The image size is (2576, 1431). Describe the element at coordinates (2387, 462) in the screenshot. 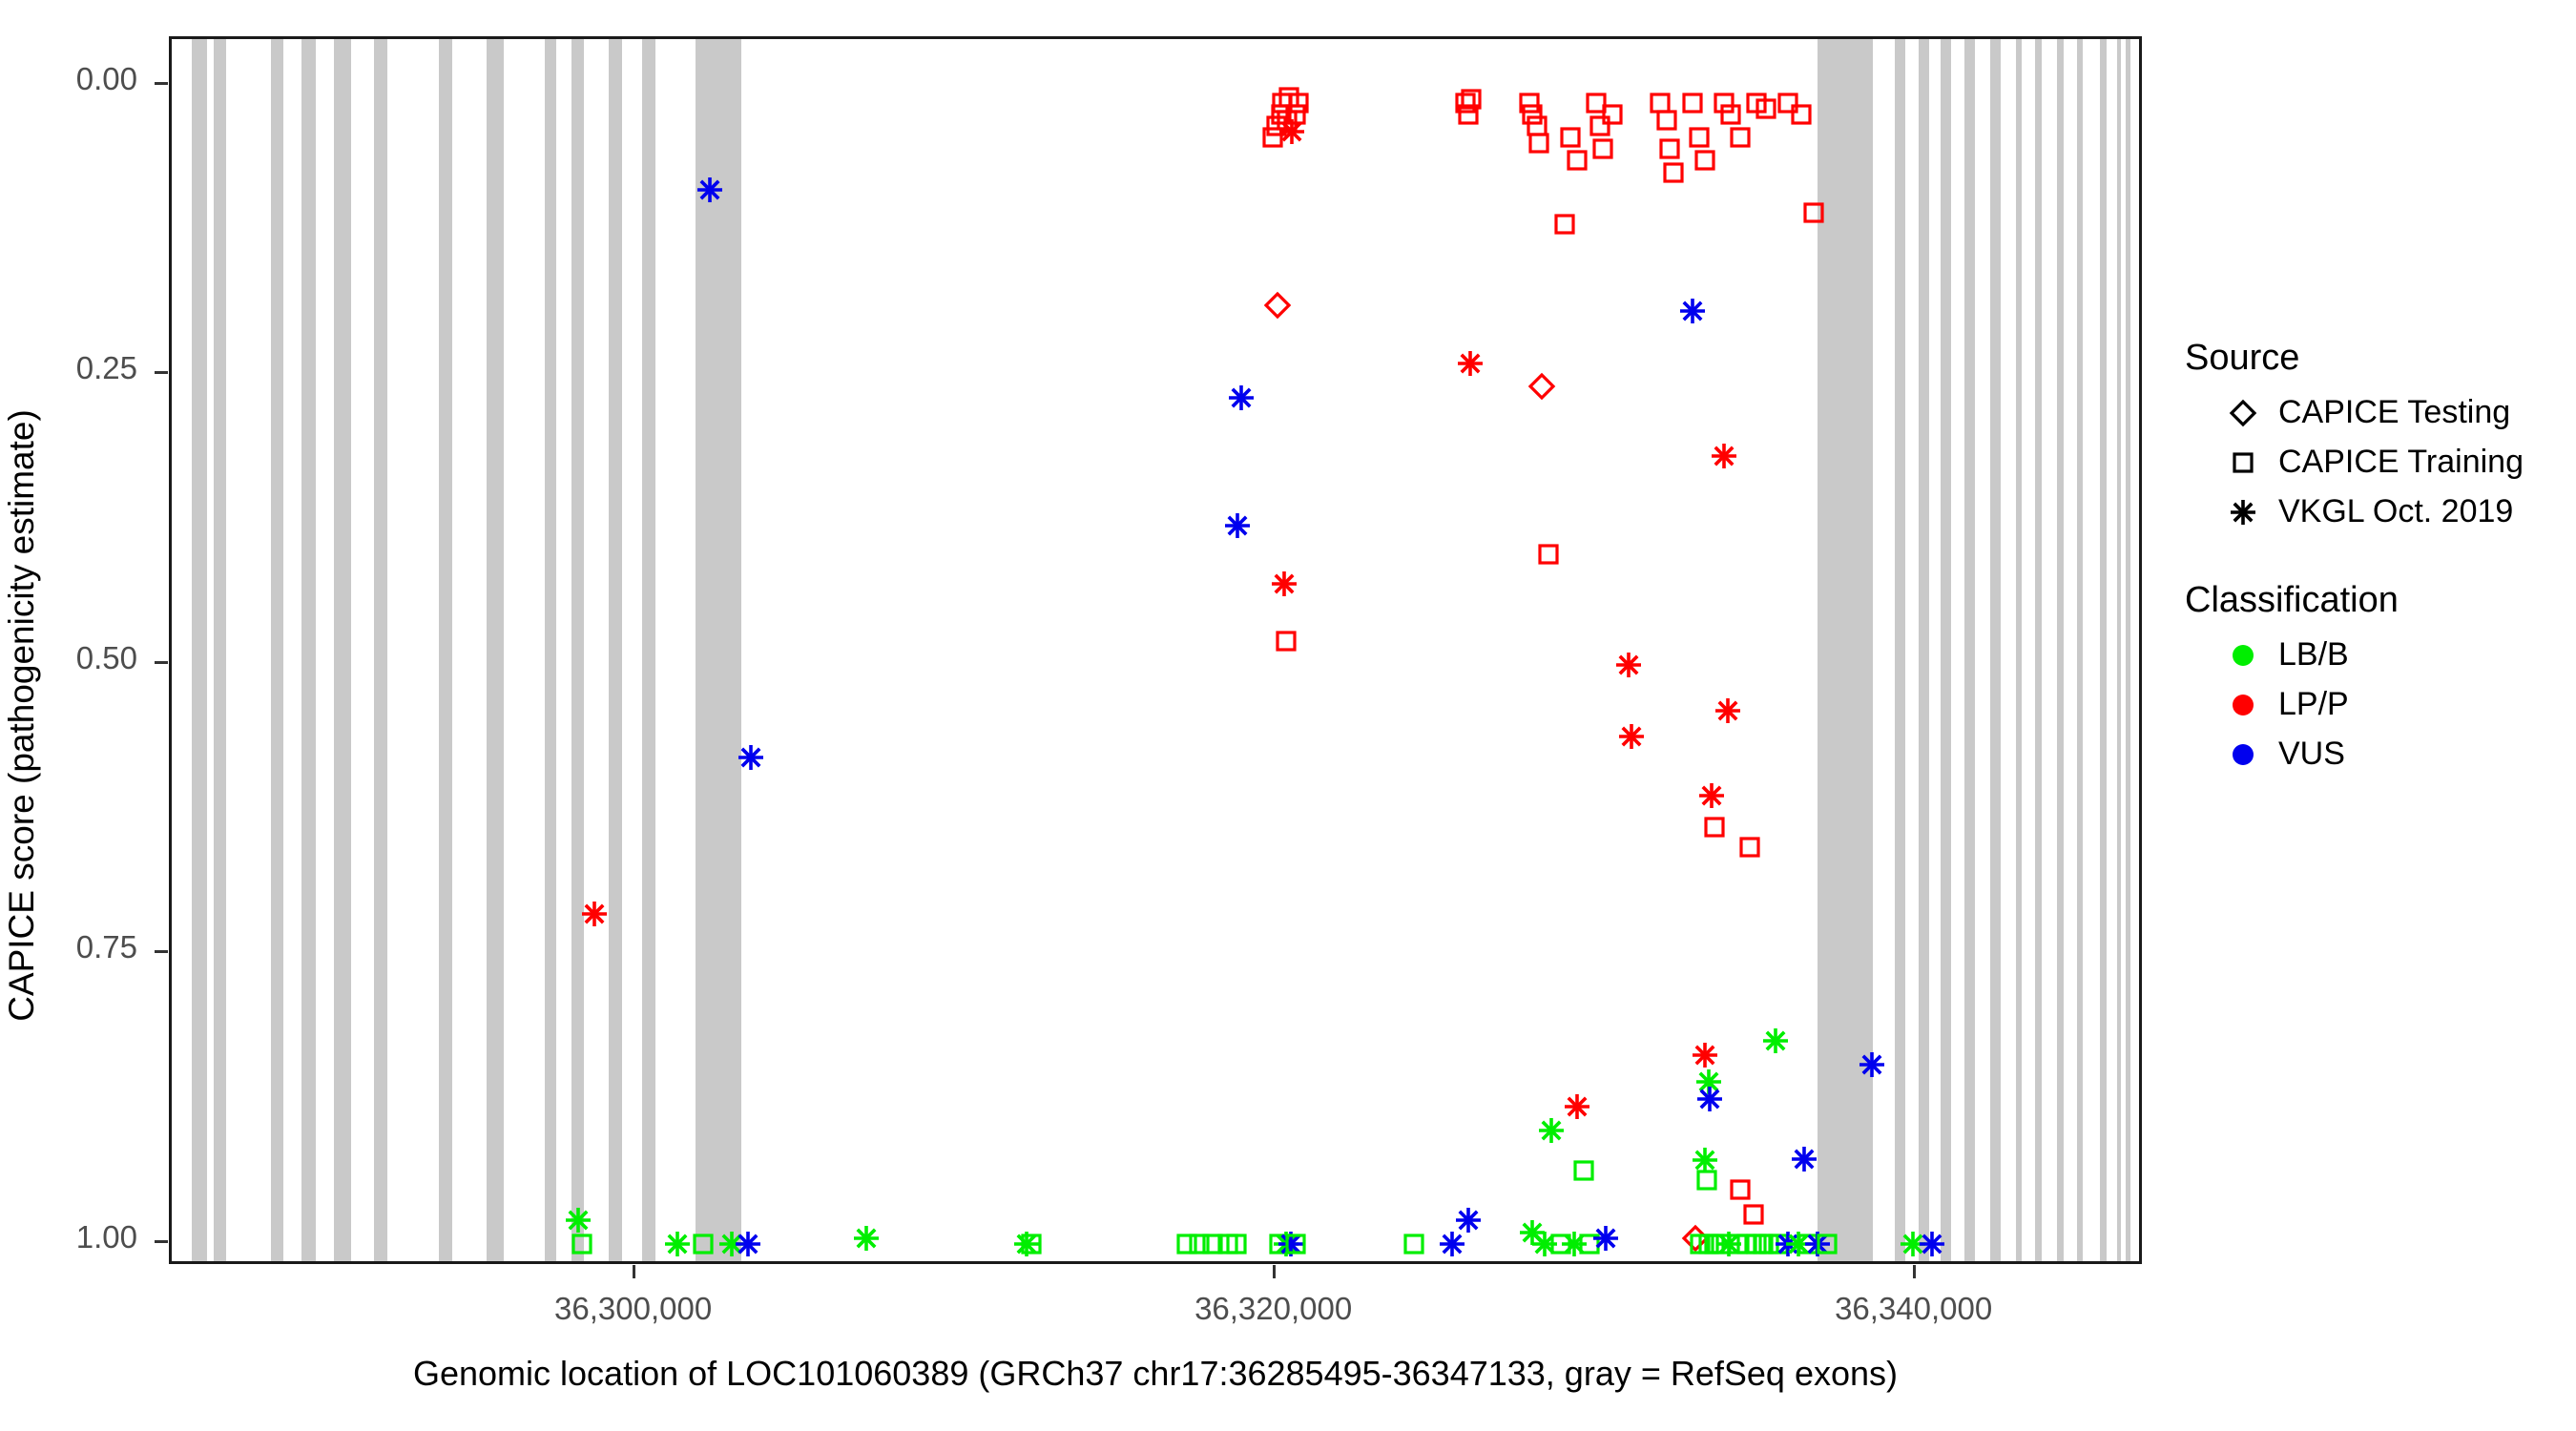

I see `legend-item-source-square: CAPICE Training` at that location.